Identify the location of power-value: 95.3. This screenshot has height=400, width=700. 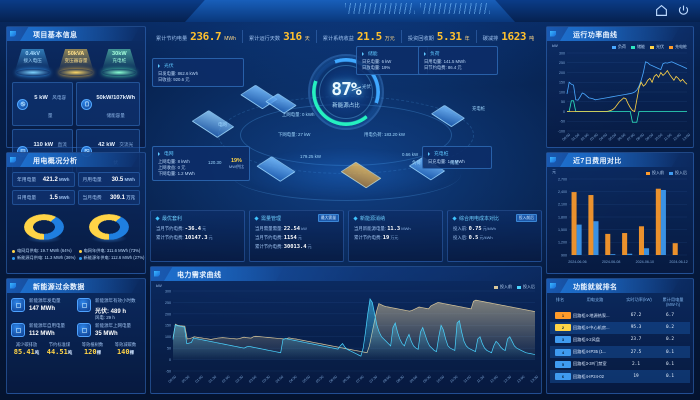
(636, 328).